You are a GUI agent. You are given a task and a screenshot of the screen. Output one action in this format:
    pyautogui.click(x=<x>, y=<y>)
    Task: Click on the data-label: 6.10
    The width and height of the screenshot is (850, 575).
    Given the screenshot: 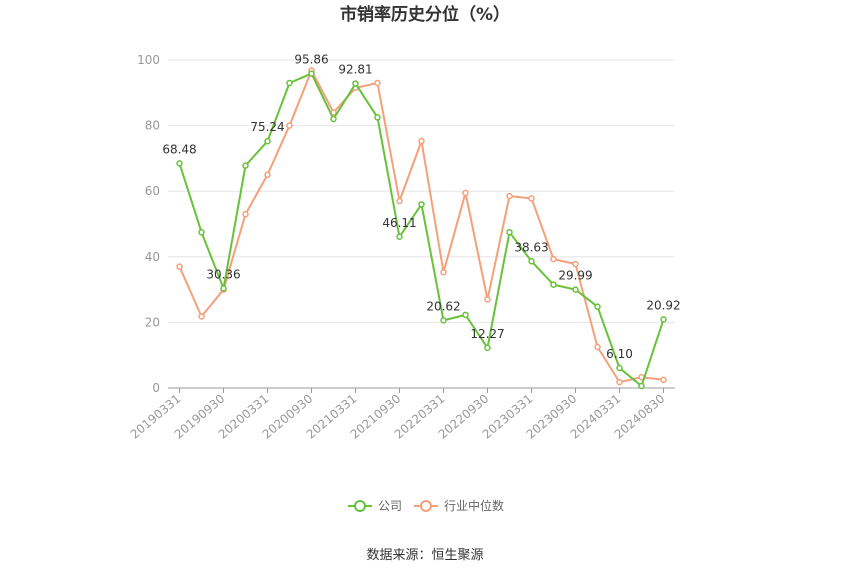 What is the action you would take?
    pyautogui.click(x=619, y=354)
    